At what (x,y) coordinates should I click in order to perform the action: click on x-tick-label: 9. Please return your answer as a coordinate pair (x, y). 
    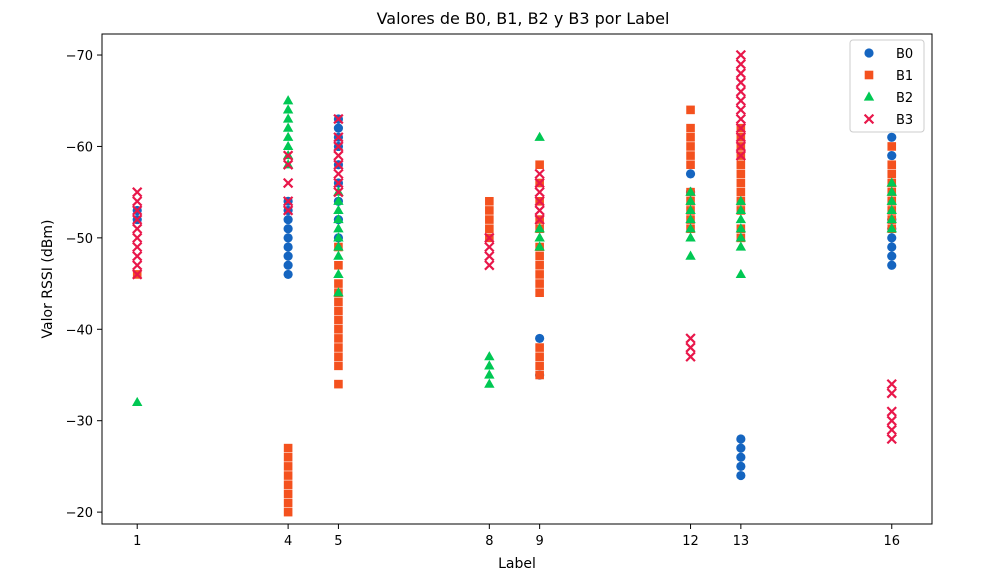
    Looking at the image, I should click on (539, 541).